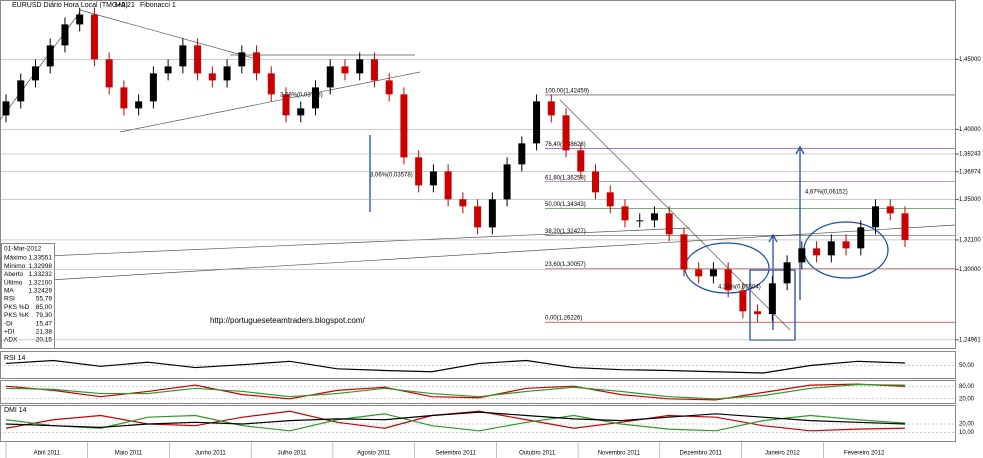 The image size is (983, 458). I want to click on x-tick-label: Novembro 2011, so click(619, 454).